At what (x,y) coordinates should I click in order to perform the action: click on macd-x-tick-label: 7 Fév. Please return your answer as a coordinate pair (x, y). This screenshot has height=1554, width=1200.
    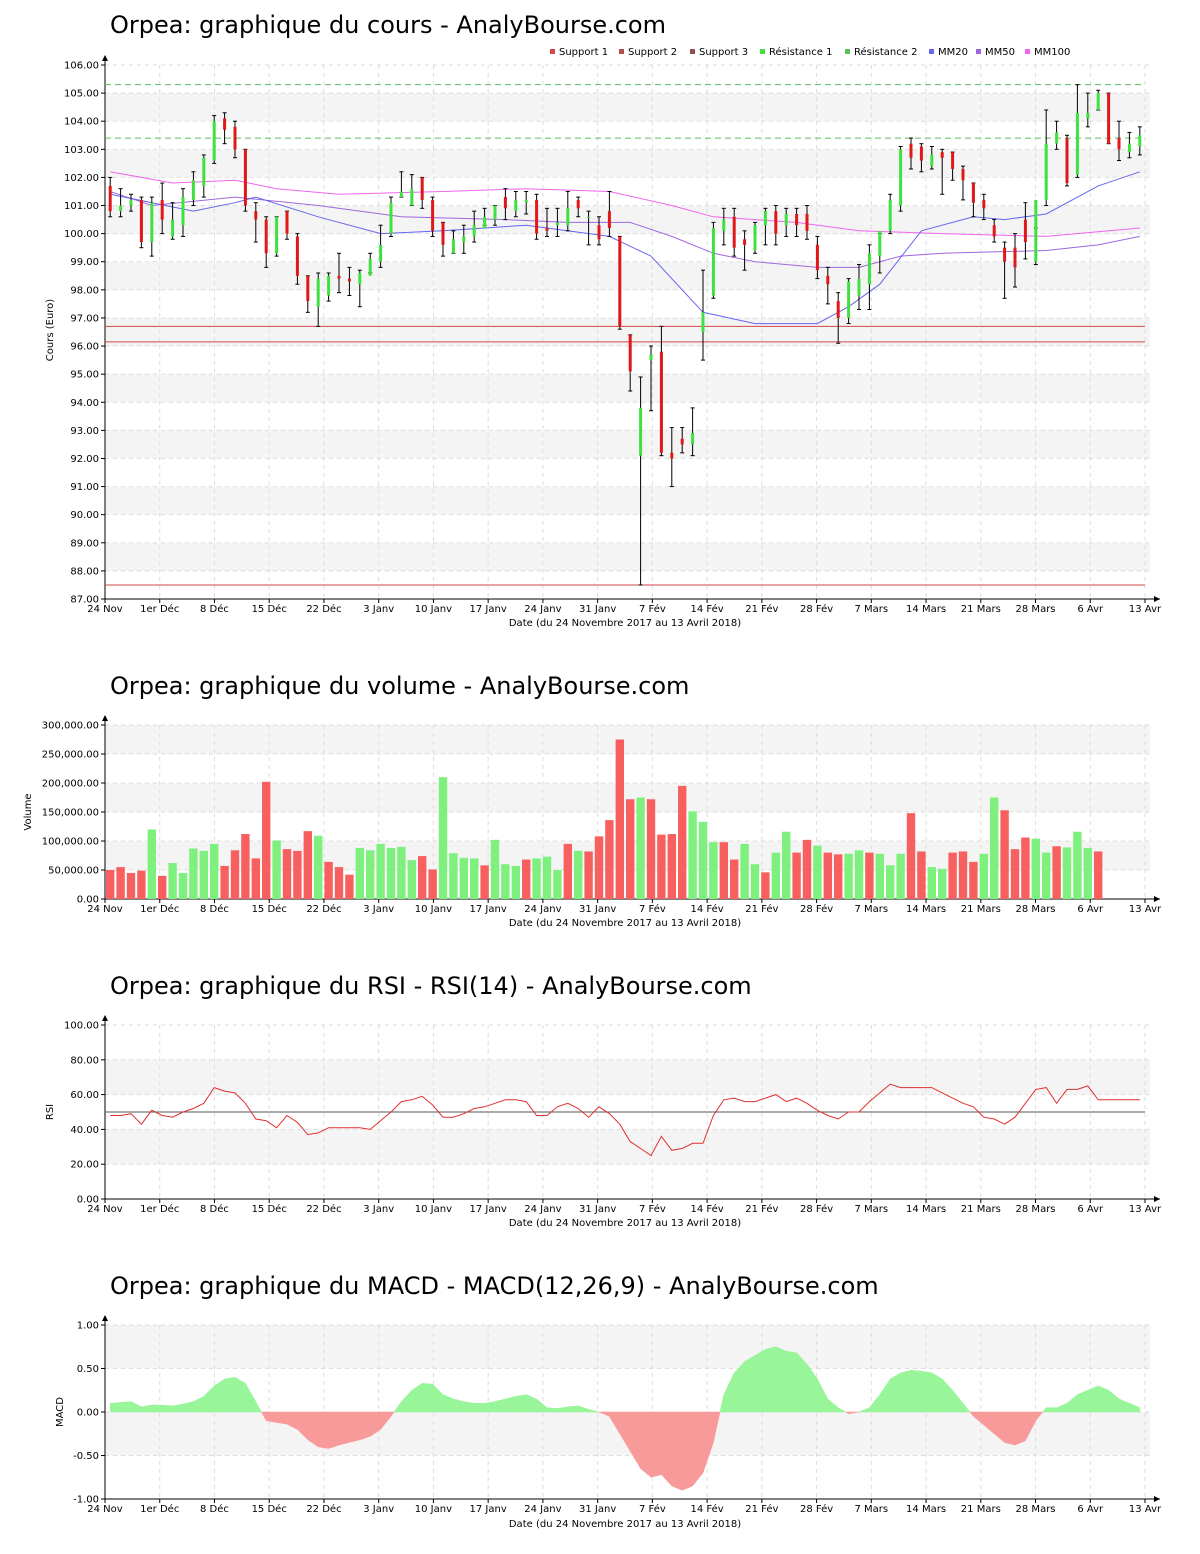
    Looking at the image, I should click on (652, 1509).